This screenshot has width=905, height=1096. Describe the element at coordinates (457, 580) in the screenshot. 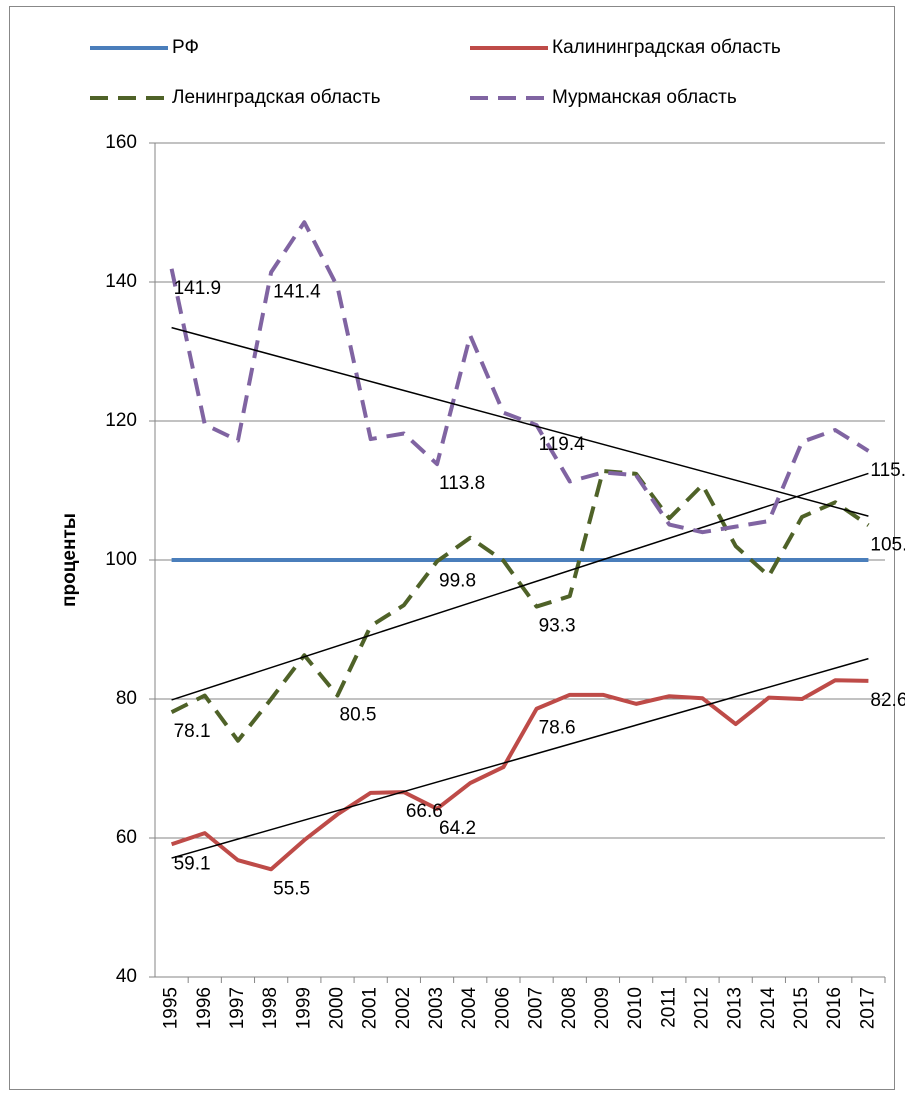

I see `data-label: 99.8` at that location.